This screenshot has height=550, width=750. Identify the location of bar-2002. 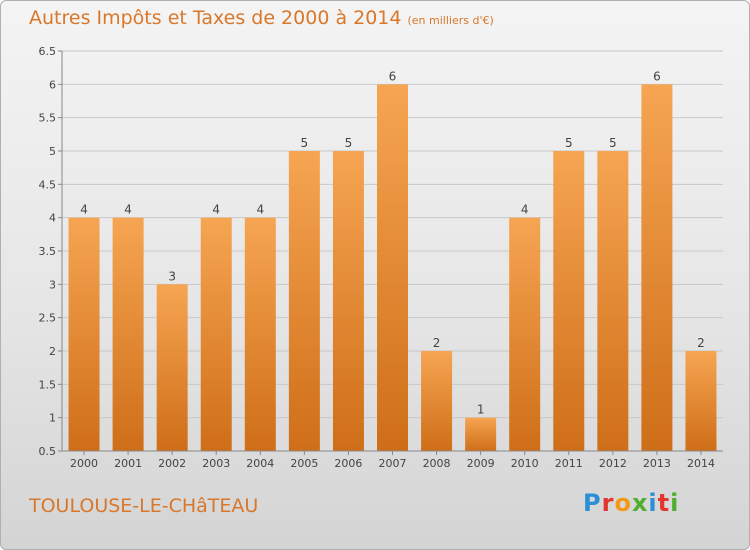
(172, 367).